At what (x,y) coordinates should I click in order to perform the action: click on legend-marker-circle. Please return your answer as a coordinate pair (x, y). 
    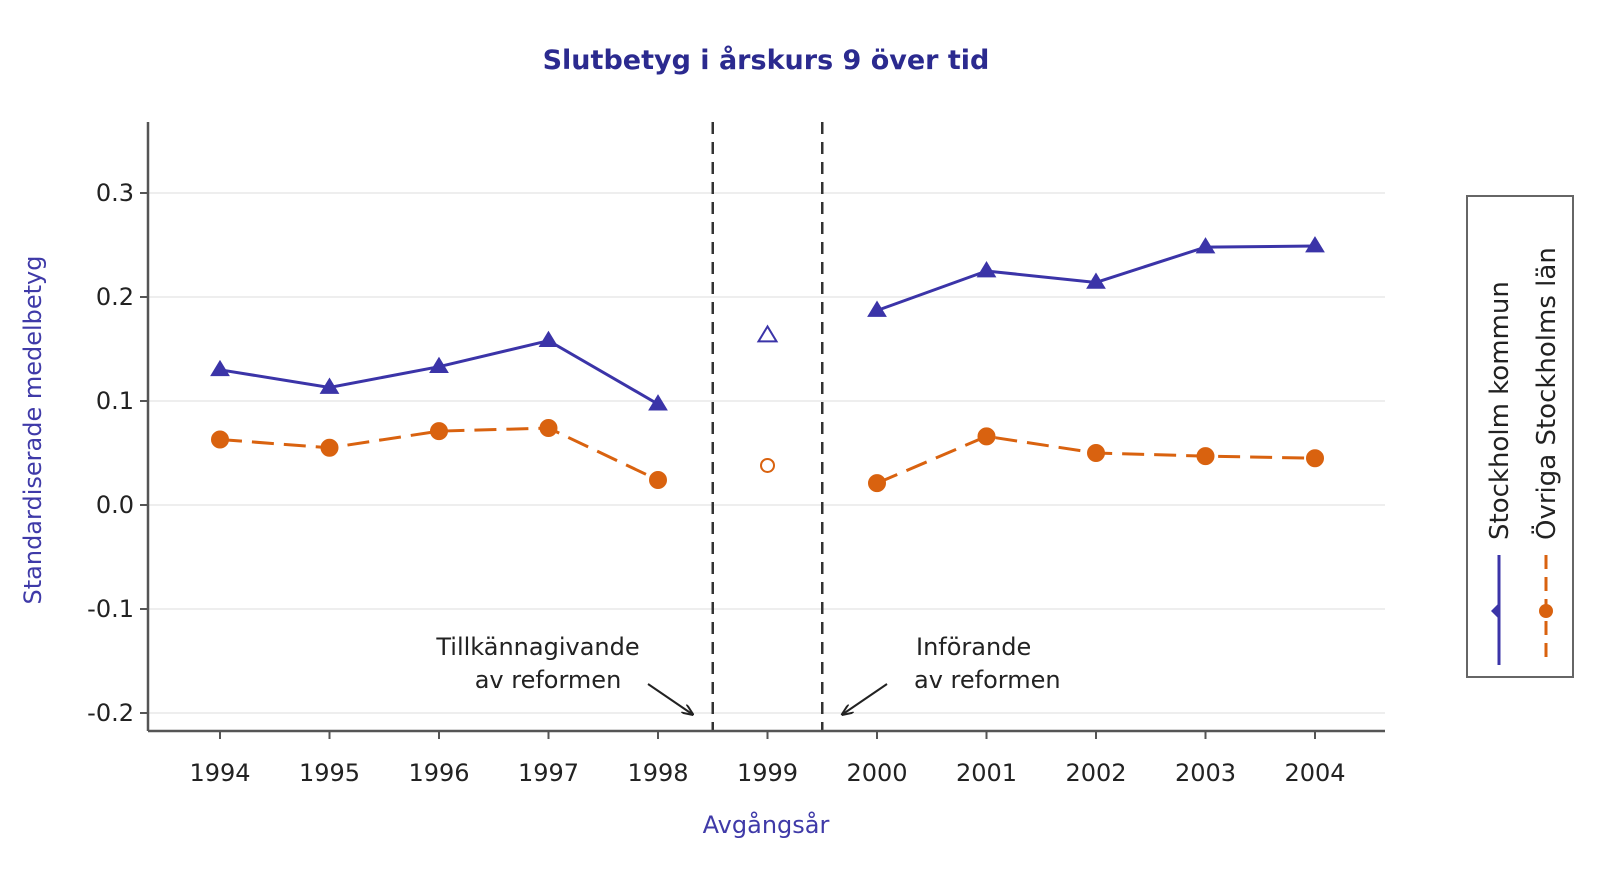
    Looking at the image, I should click on (1546, 611).